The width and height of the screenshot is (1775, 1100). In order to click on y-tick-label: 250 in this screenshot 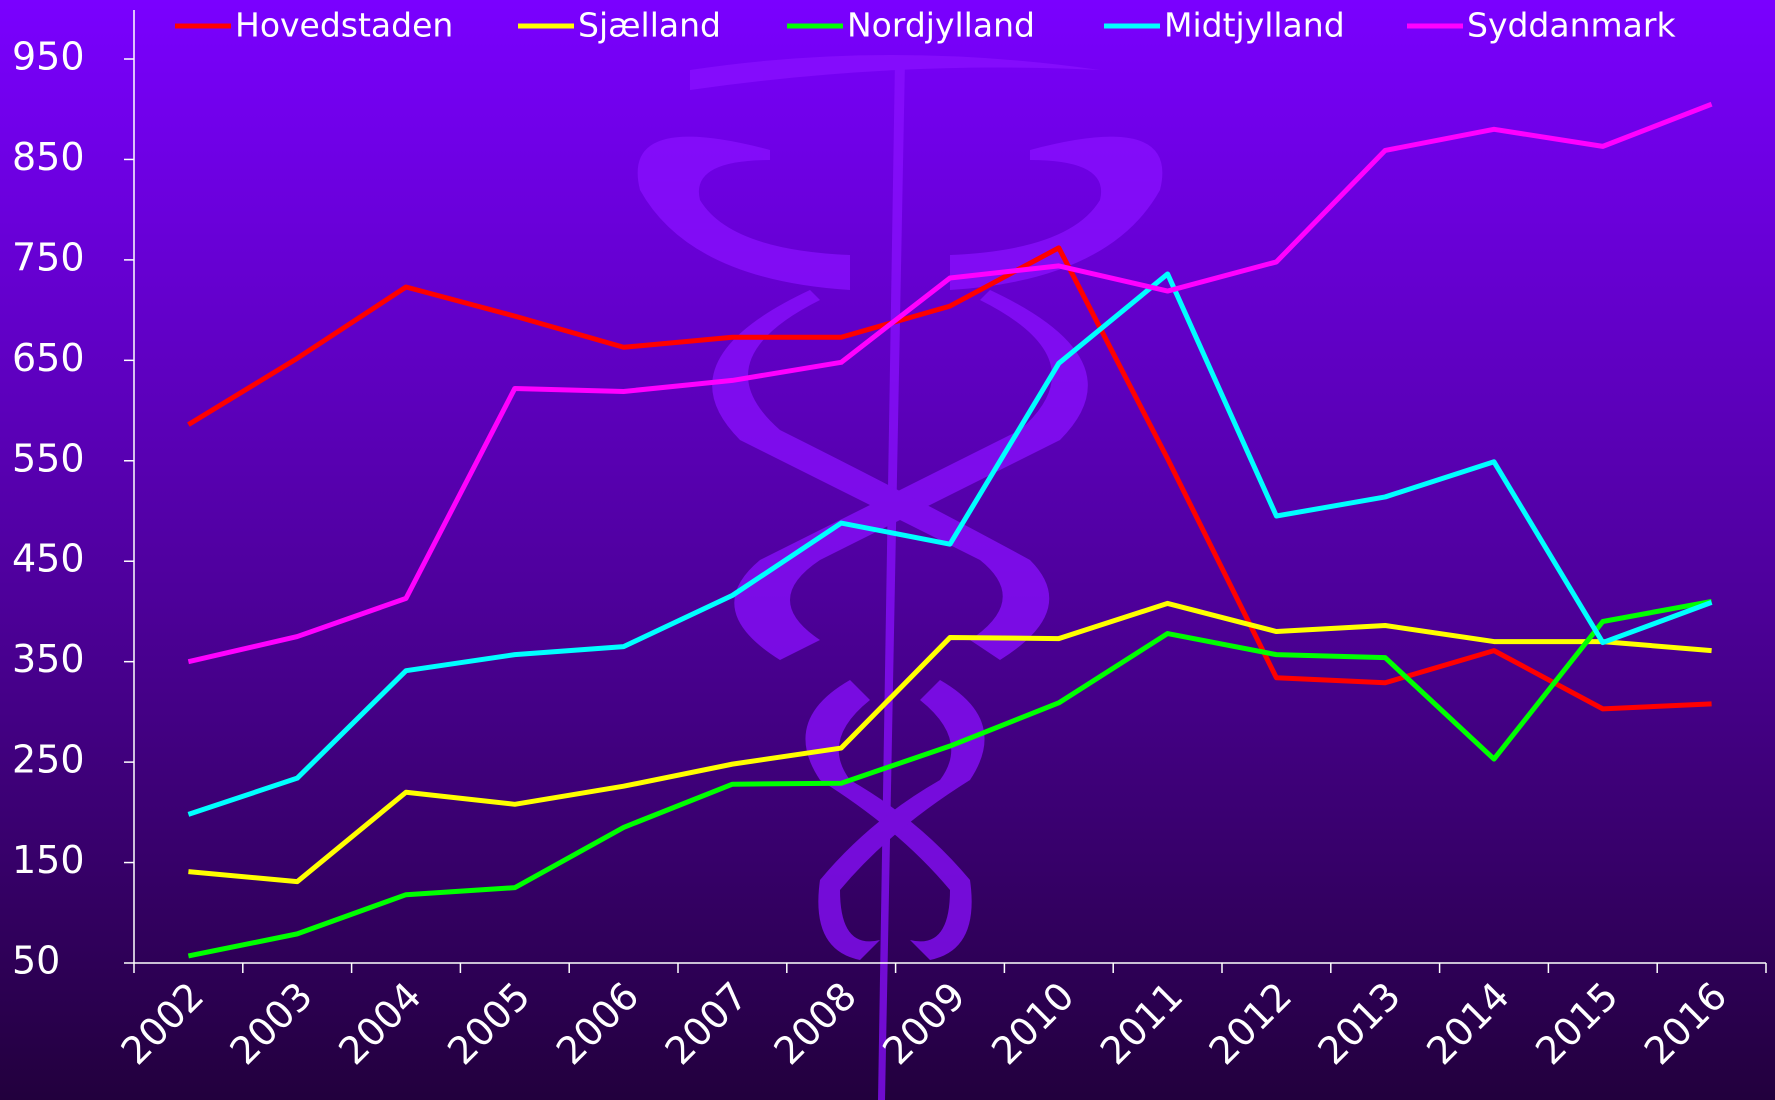, I will do `click(48, 760)`.